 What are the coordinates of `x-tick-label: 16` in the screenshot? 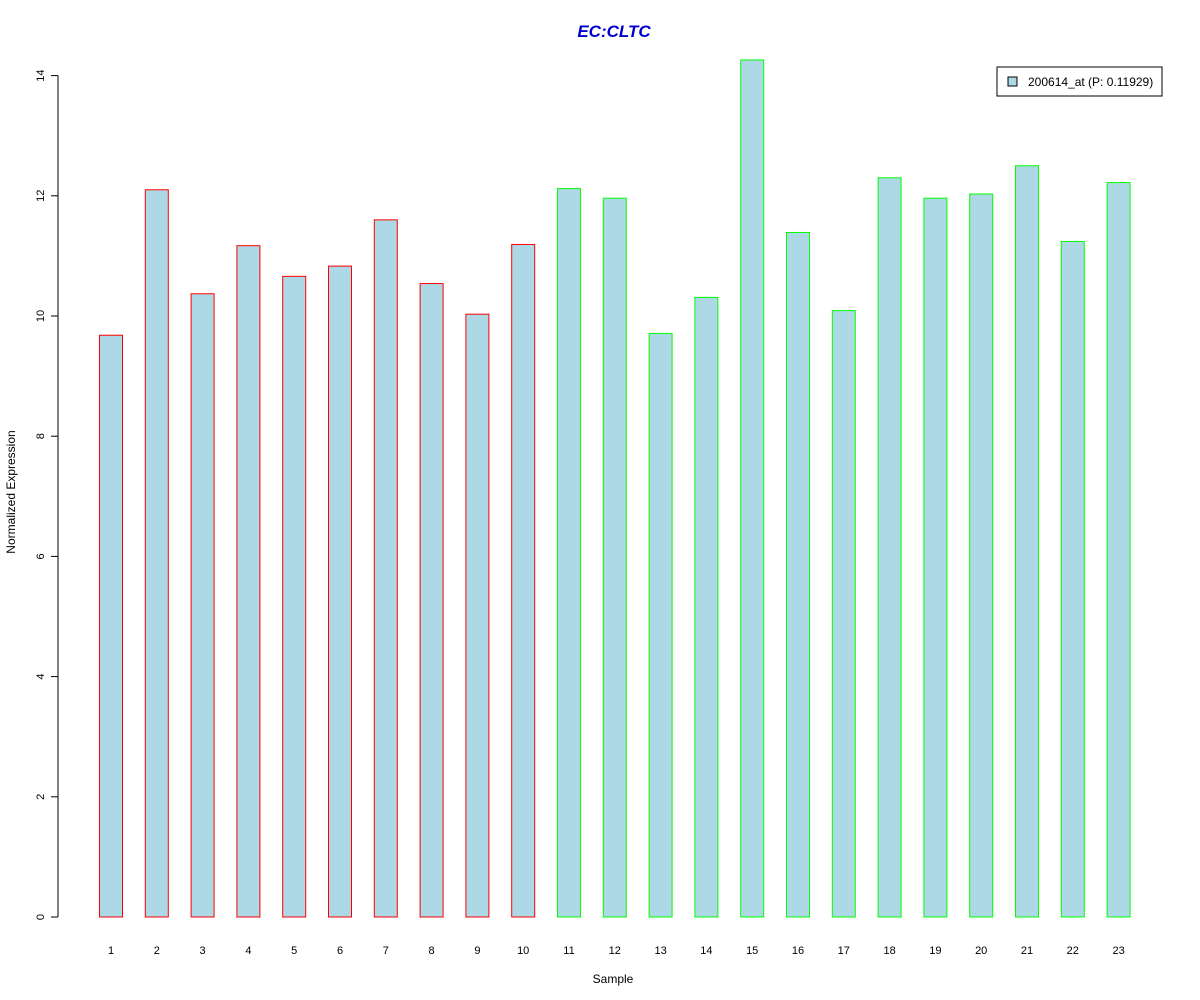 It's located at (798, 951).